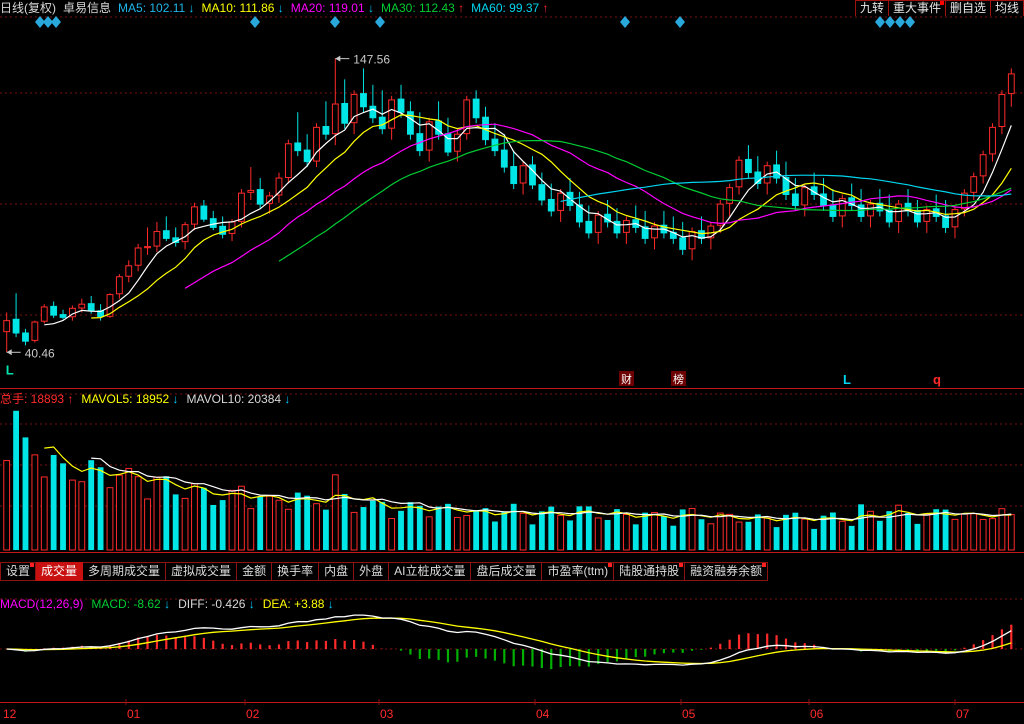  What do you see at coordinates (847, 379) in the screenshot?
I see `chart-tag-label-3: L` at bounding box center [847, 379].